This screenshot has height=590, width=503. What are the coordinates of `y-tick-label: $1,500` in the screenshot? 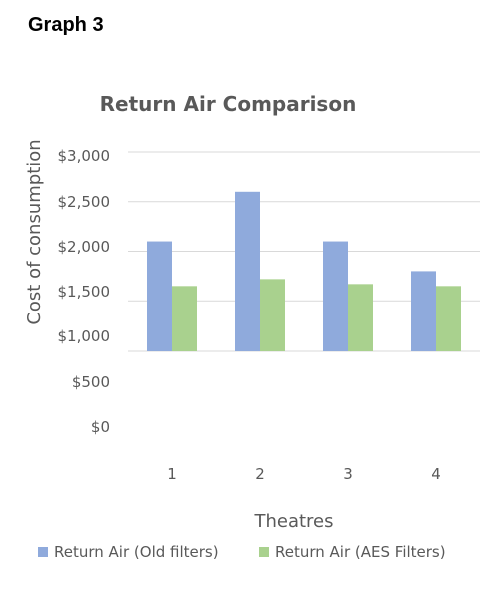 It's located at (84, 292).